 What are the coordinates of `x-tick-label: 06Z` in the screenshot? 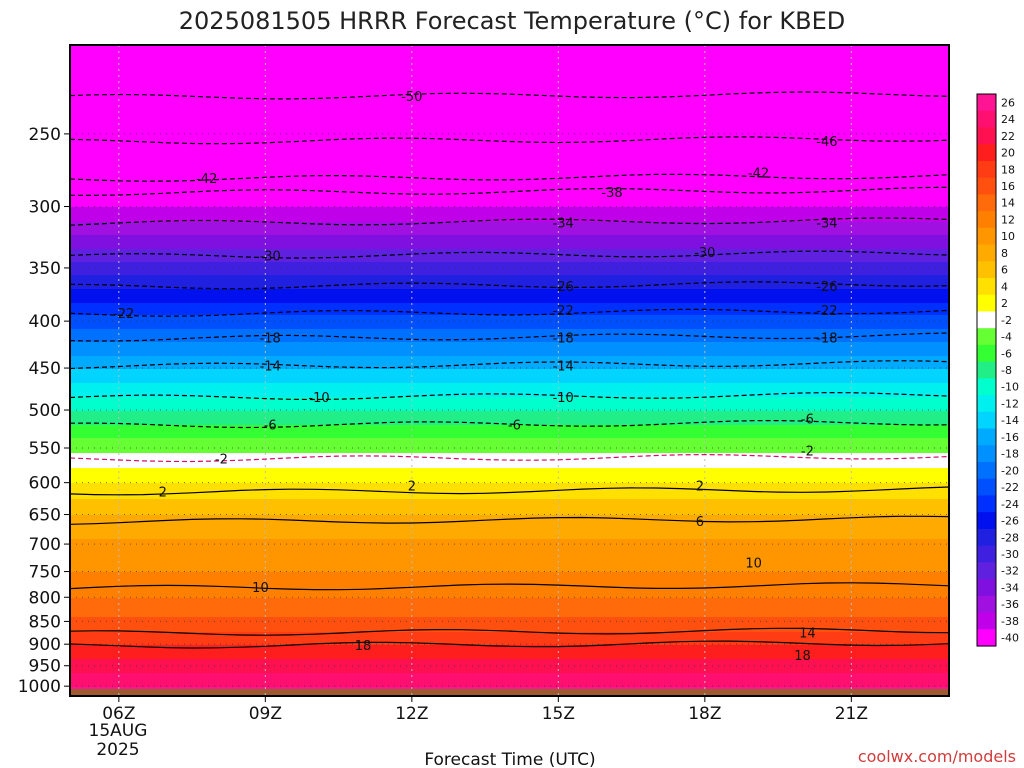 It's located at (118, 714).